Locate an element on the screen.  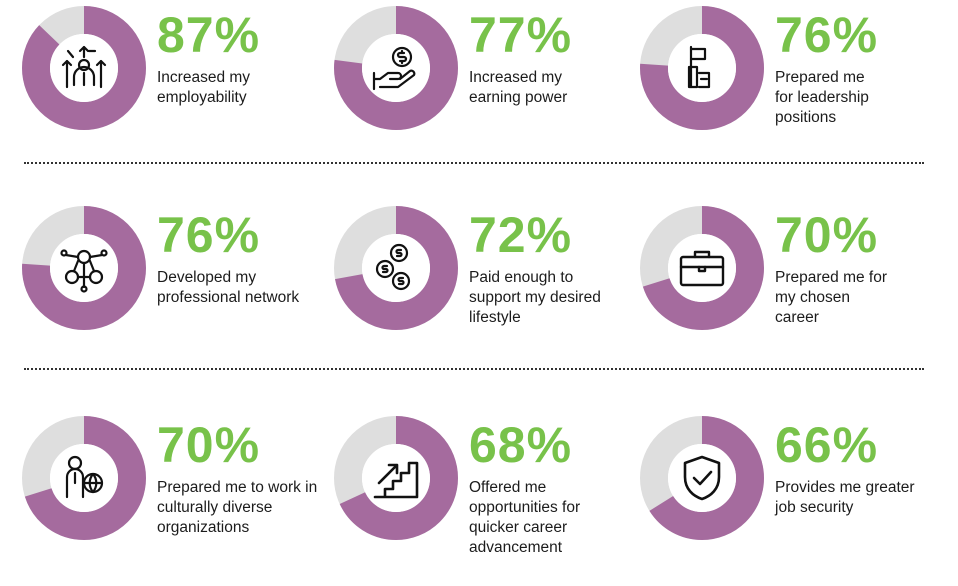
stat-item: 70% Prepared me for my chosen career is located at coordinates (790, 291).